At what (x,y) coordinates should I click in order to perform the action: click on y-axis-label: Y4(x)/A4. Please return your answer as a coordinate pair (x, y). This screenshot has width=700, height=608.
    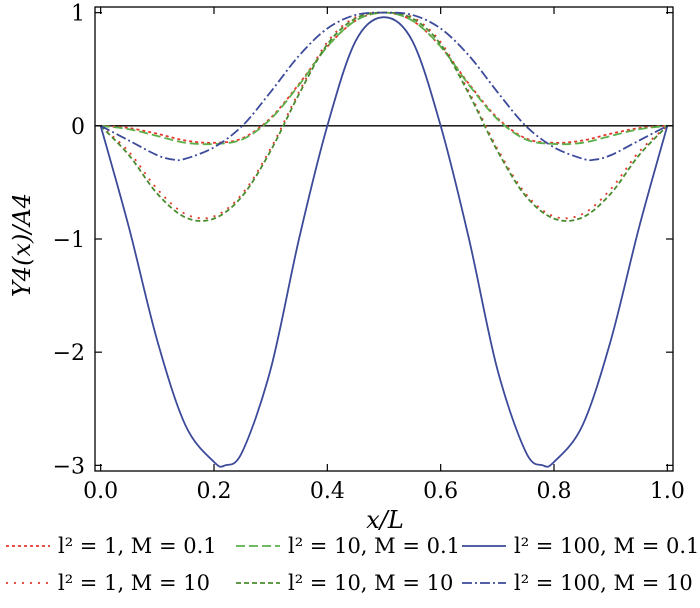
    Looking at the image, I should click on (22, 245).